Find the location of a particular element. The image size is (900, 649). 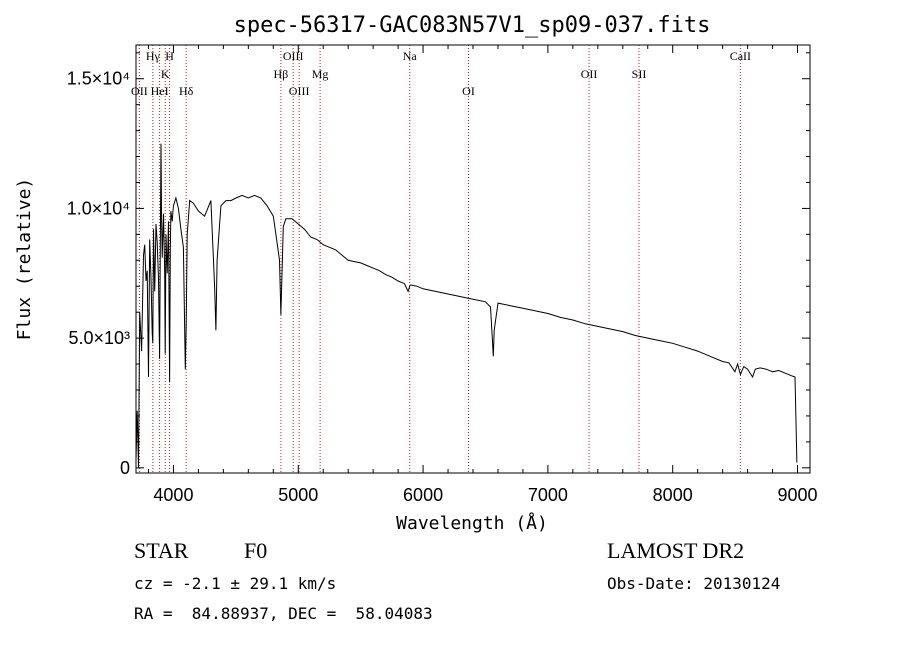

object-subclass: F0 is located at coordinates (256, 550).